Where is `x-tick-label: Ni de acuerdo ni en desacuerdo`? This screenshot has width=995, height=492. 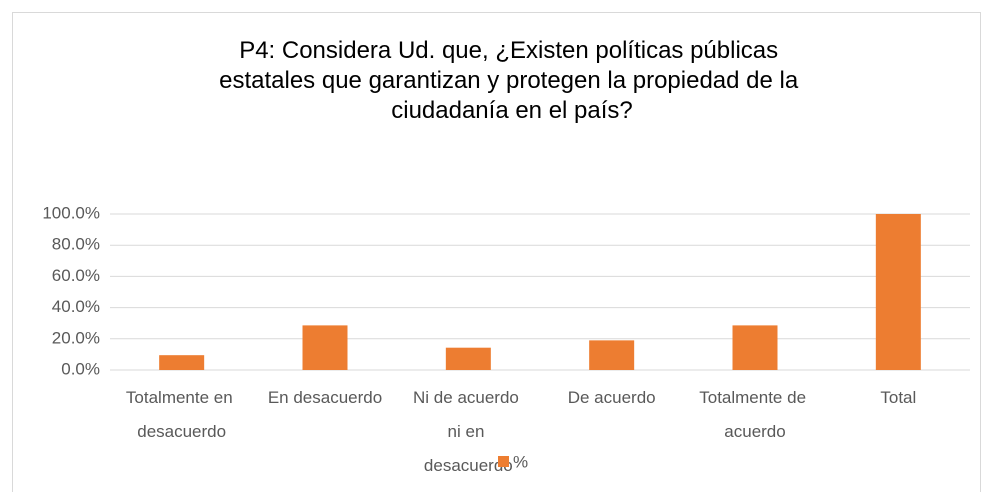 x-tick-label: Ni de acuerdo ni en desacuerdo is located at coordinates (468, 431).